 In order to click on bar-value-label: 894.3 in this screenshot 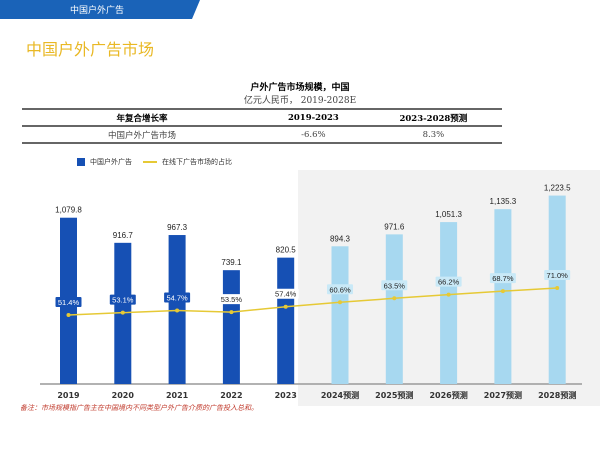, I will do `click(340, 238)`.